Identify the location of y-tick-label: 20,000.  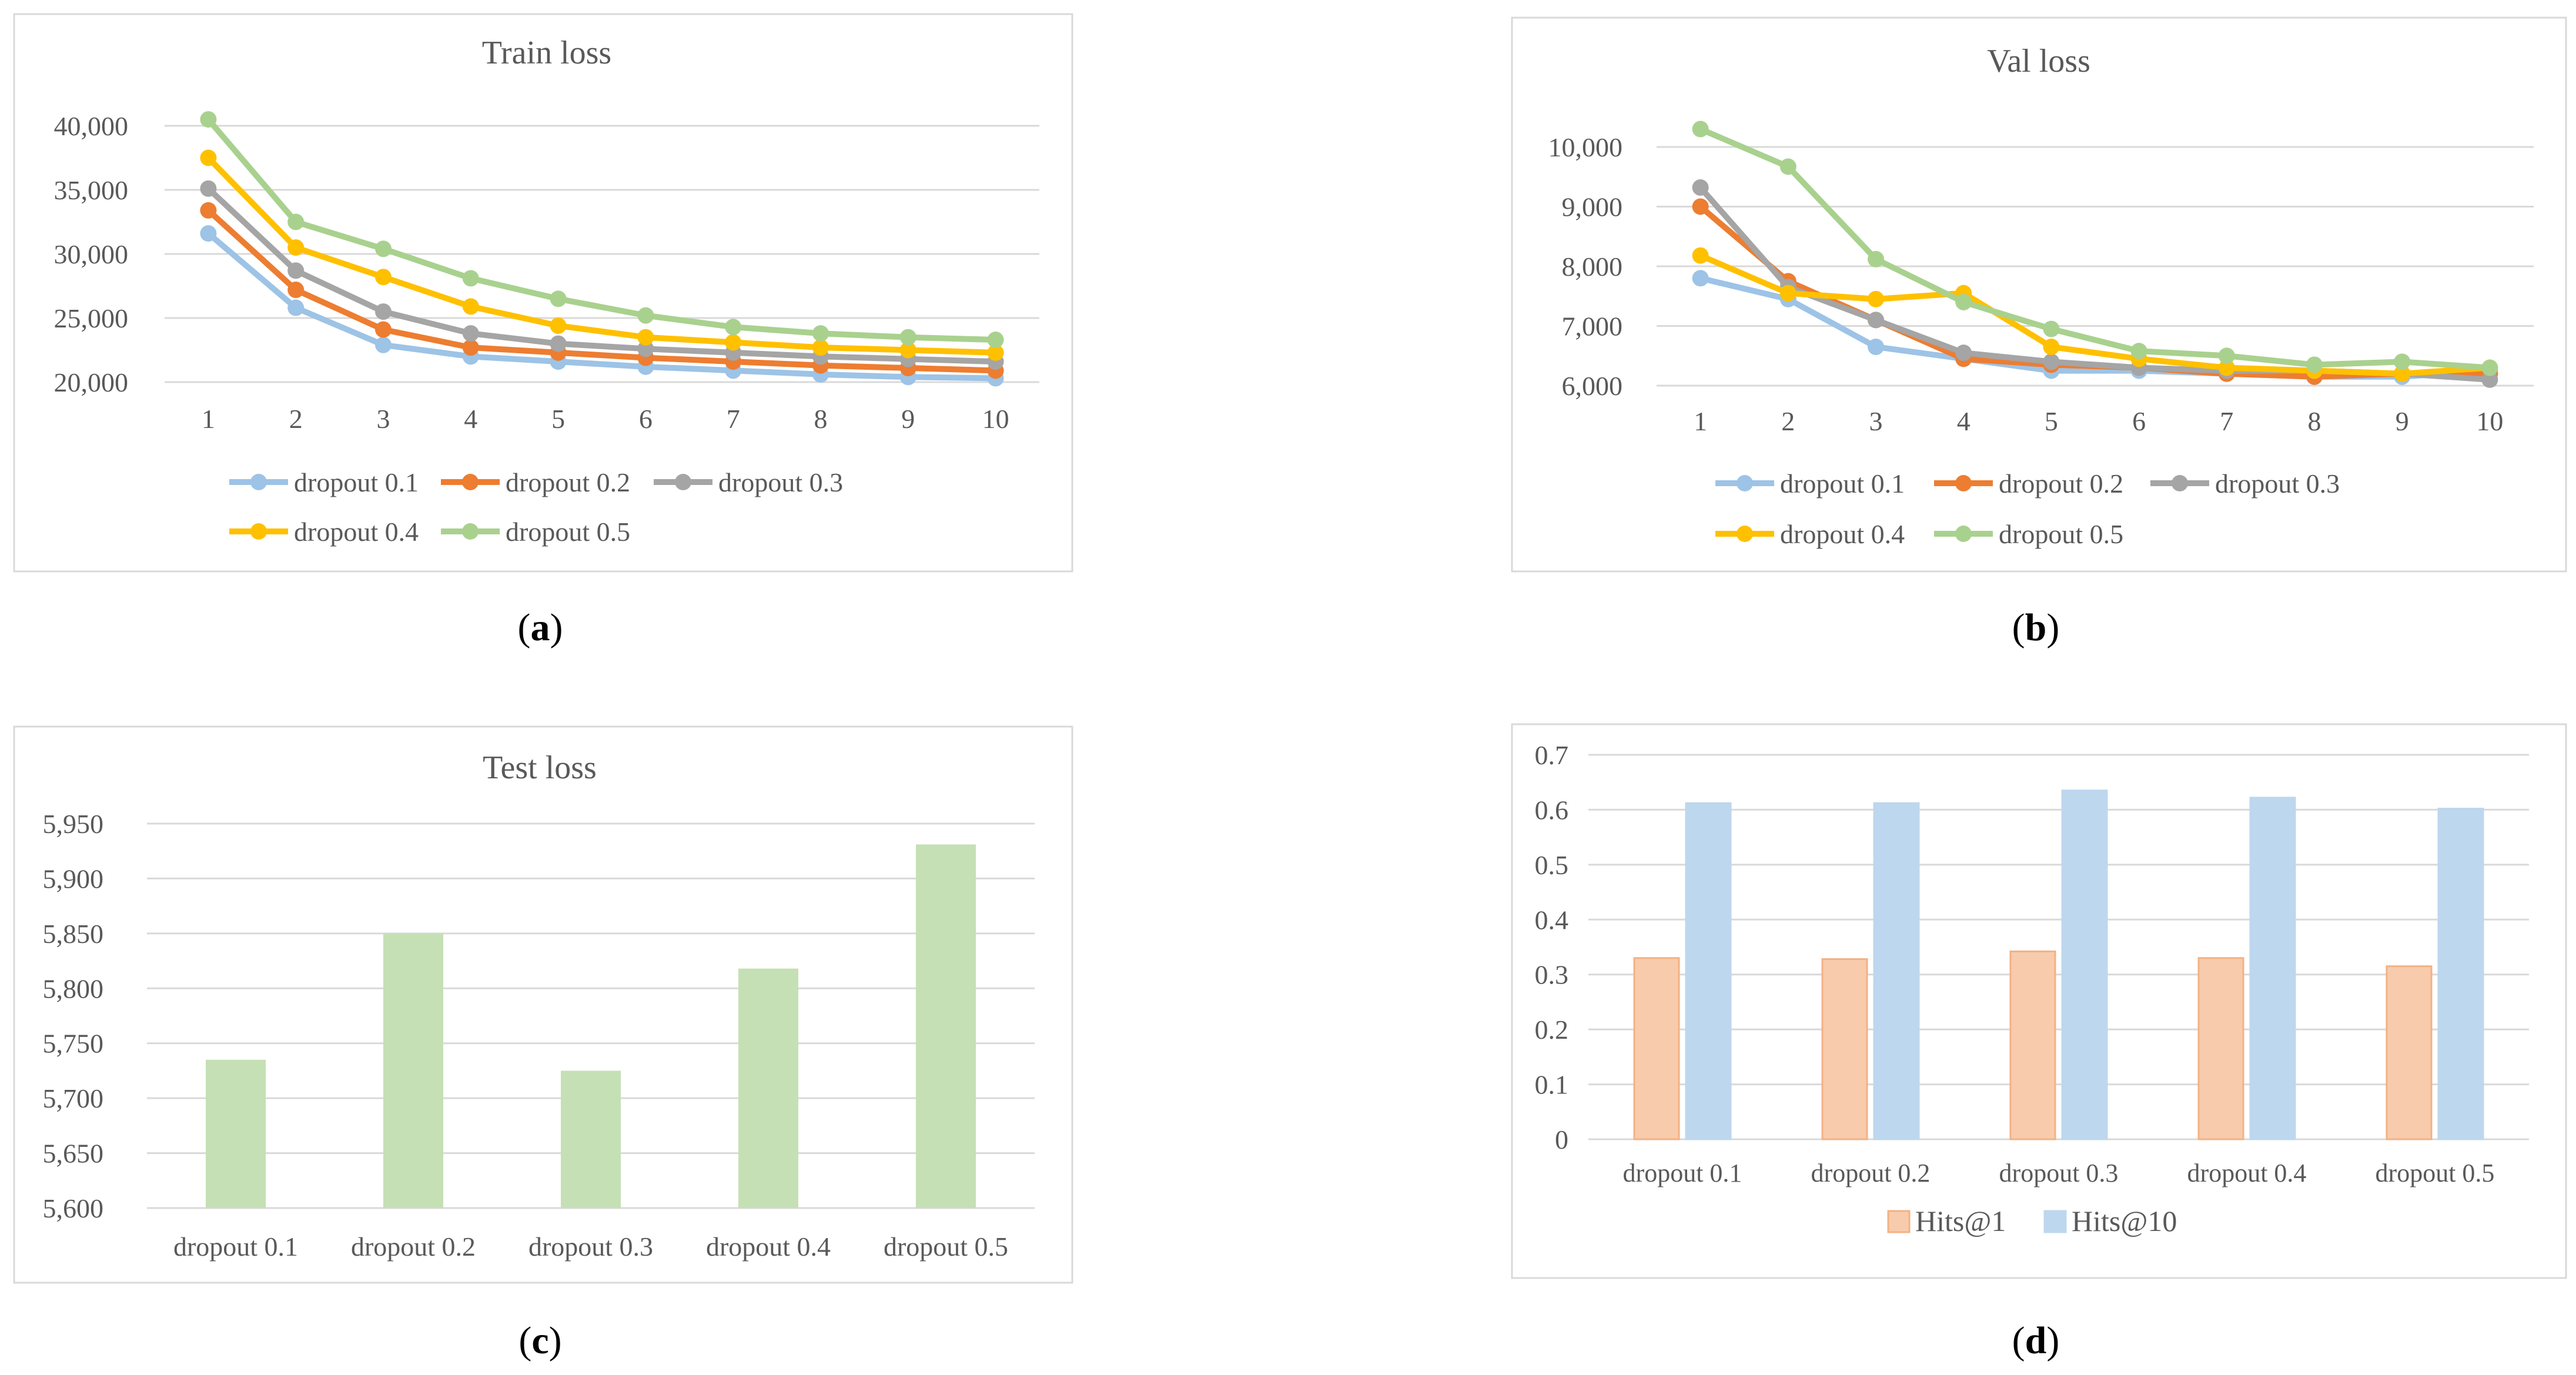
(91, 382).